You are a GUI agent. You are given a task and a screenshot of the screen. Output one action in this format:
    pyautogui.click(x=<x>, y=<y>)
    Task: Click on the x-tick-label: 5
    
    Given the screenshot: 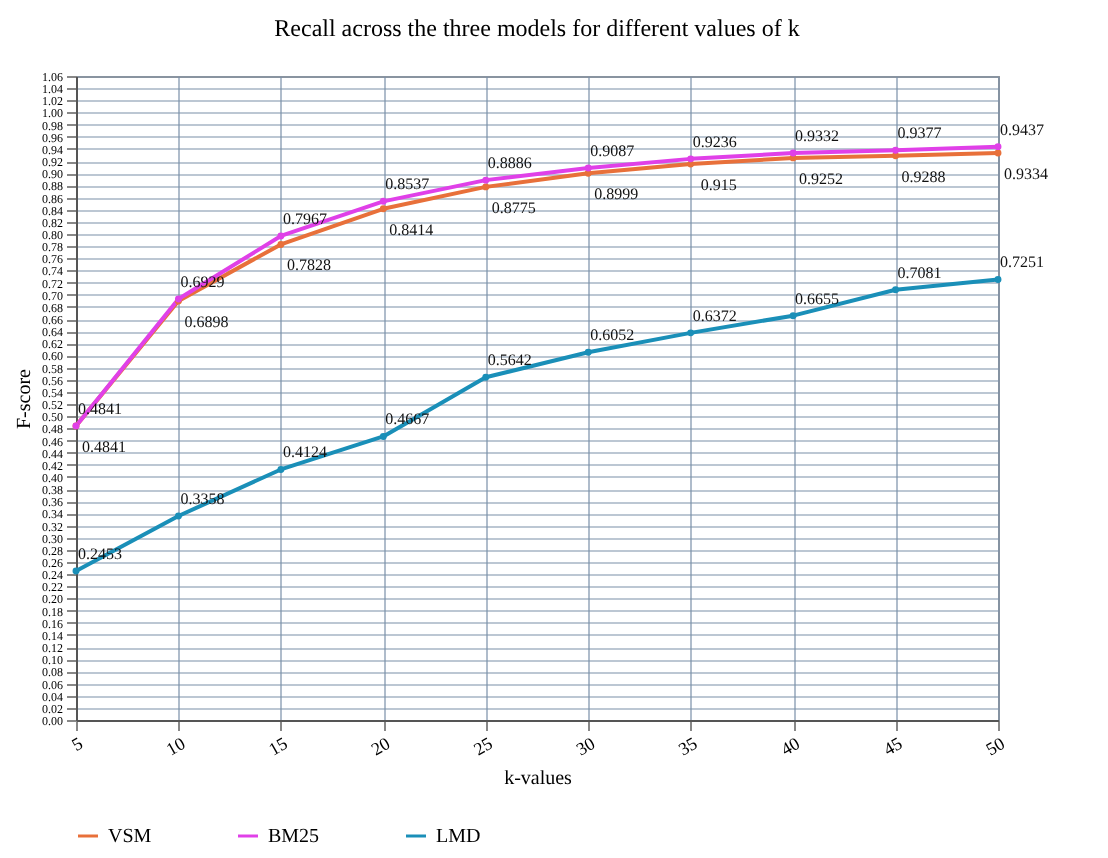 What is the action you would take?
    pyautogui.click(x=77, y=744)
    